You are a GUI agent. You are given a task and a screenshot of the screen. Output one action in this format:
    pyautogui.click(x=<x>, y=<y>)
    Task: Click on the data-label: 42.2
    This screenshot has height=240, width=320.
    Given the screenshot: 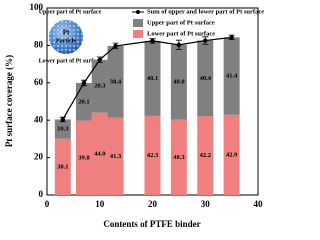 What is the action you would take?
    pyautogui.click(x=205, y=155)
    